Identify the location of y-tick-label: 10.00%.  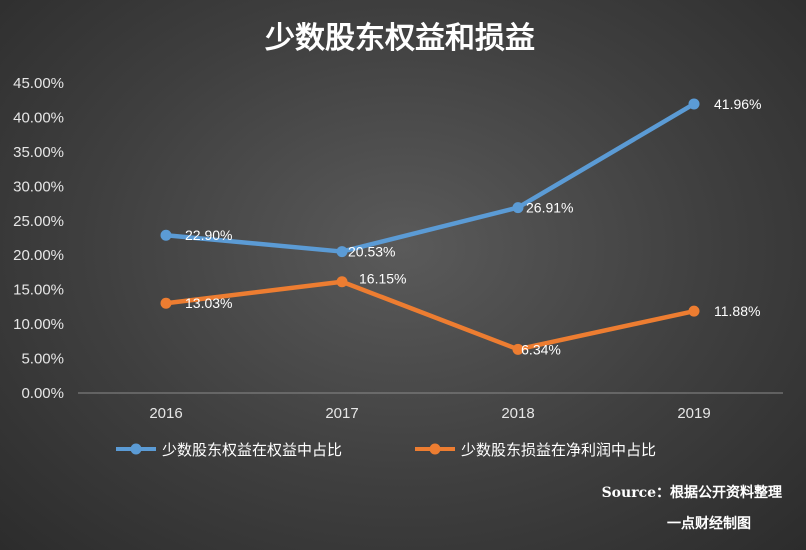
(38, 324).